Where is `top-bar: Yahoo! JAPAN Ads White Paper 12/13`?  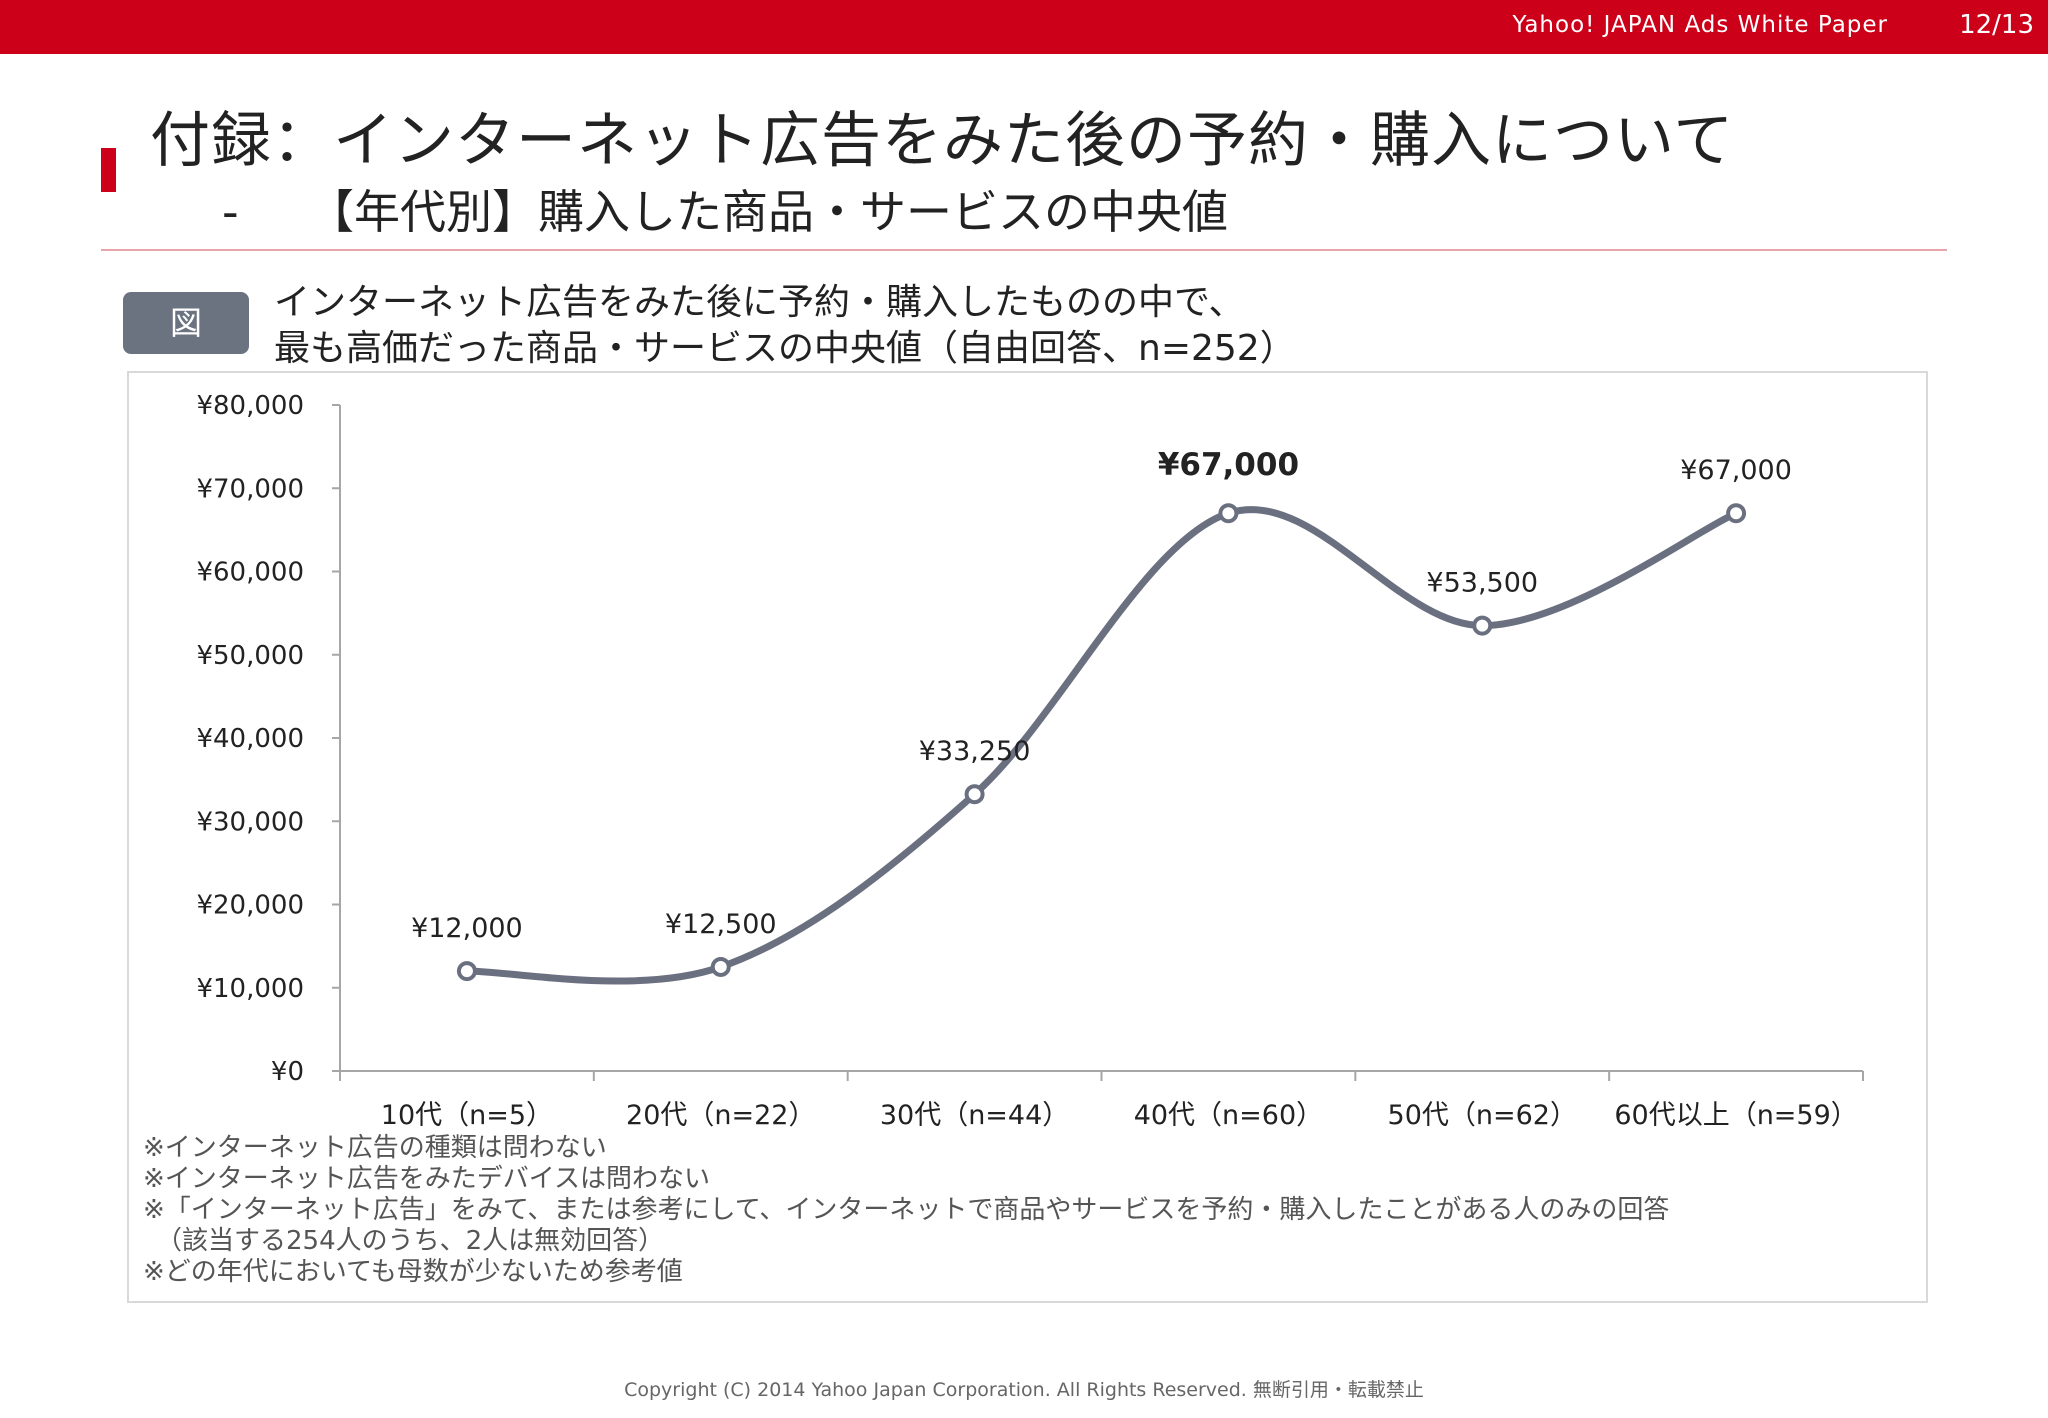 top-bar: Yahoo! JAPAN Ads White Paper 12/13 is located at coordinates (1024, 27).